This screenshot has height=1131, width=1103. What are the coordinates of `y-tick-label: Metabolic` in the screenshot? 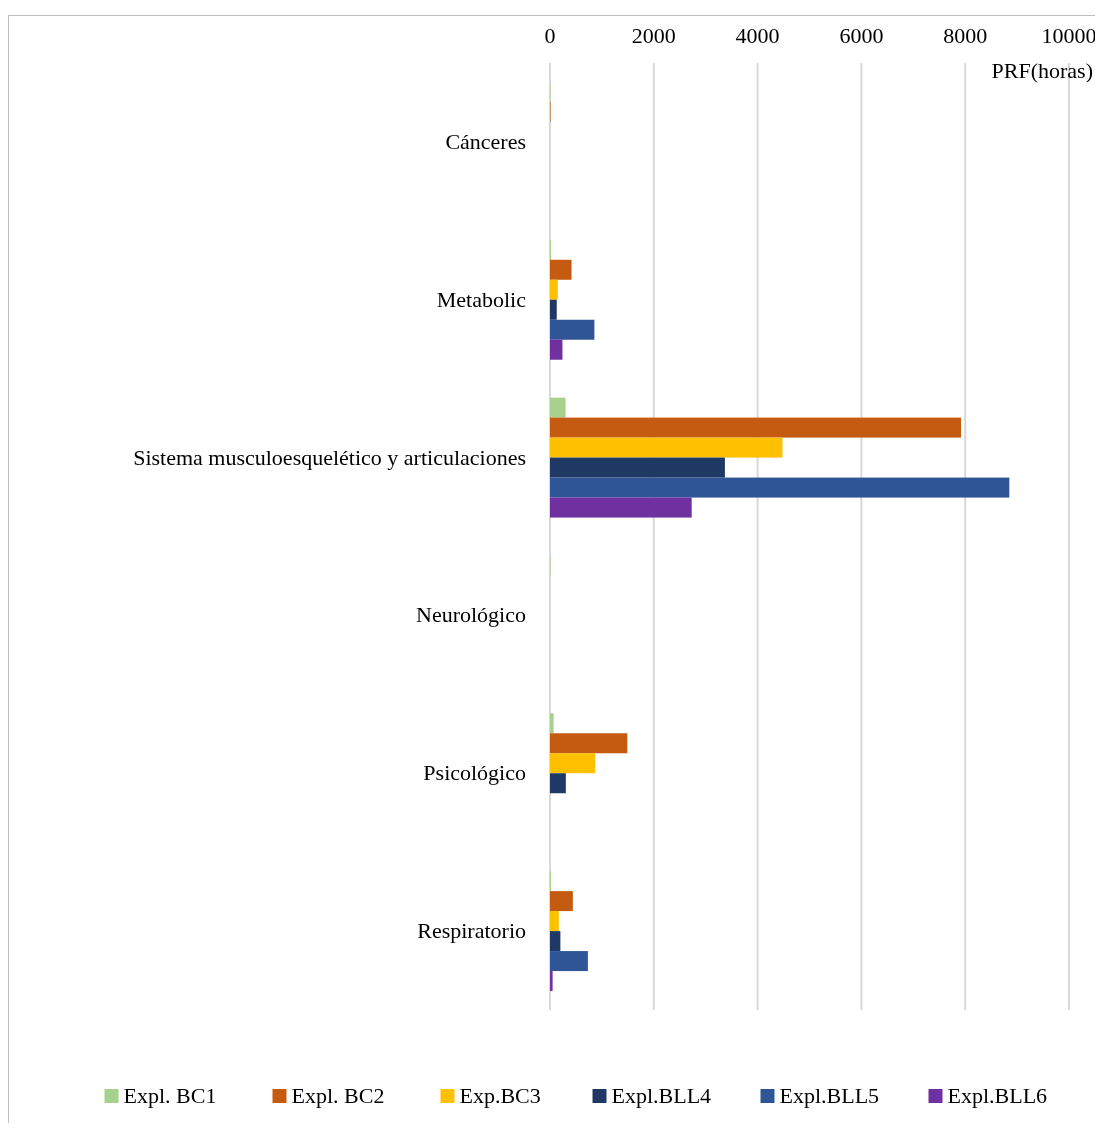 It's located at (481, 299).